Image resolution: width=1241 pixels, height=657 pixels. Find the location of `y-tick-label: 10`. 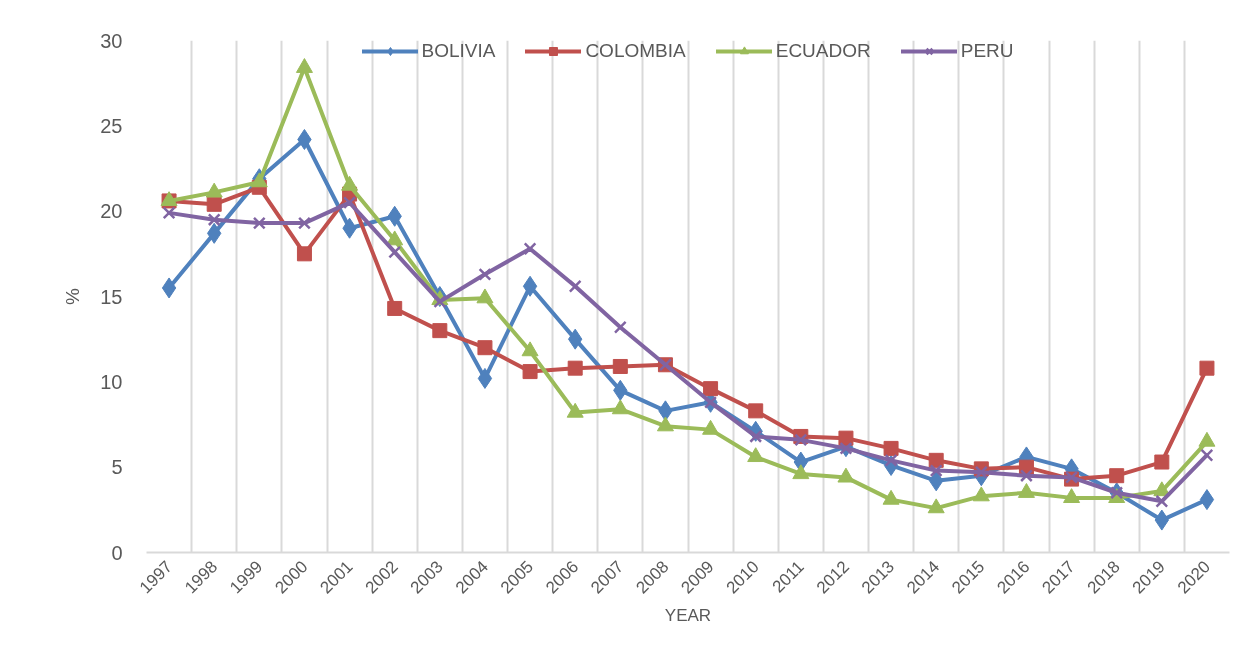

y-tick-label: 10 is located at coordinates (111, 381).